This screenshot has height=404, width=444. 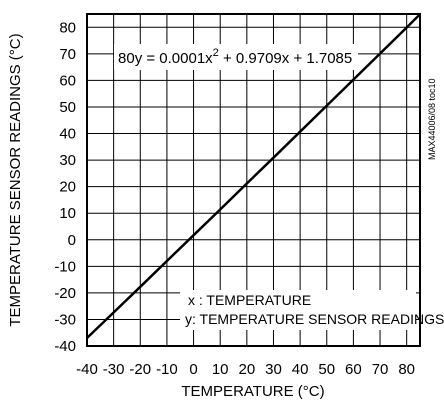 What do you see at coordinates (67, 54) in the screenshot?
I see `y-tick-label: 70` at bounding box center [67, 54].